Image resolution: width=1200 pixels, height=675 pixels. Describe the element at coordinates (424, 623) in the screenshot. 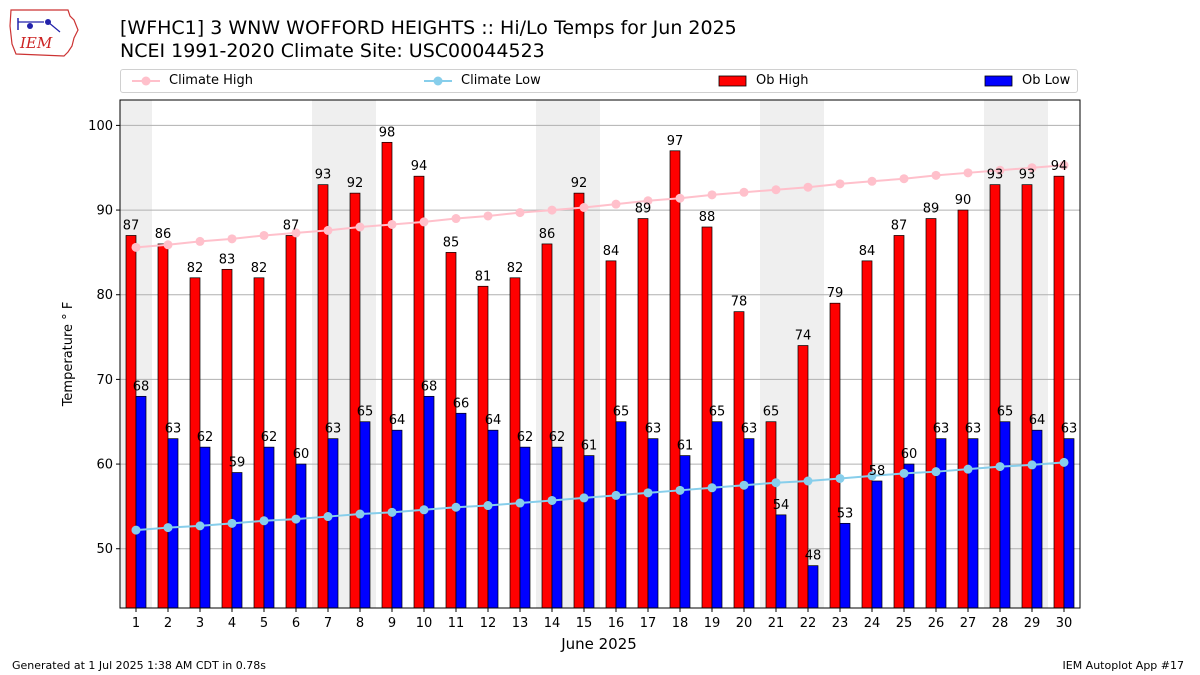

I see `x-tick-label-10: 10` at that location.